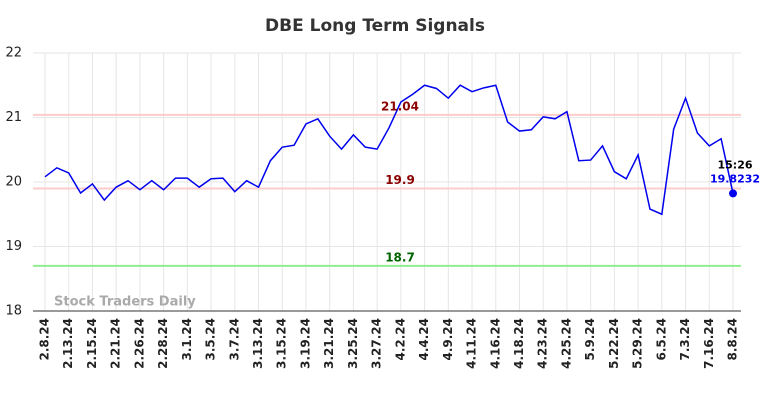 This screenshot has height=398, width=784. I want to click on x-tick-label: 5.29.24, so click(638, 343).